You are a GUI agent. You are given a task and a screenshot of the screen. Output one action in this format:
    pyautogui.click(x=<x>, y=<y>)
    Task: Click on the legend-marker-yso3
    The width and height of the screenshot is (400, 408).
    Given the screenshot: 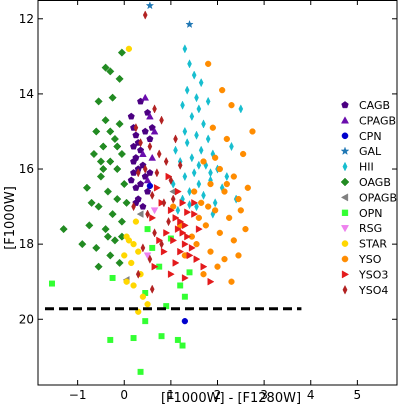 What is the action you would take?
    pyautogui.click(x=345, y=274)
    